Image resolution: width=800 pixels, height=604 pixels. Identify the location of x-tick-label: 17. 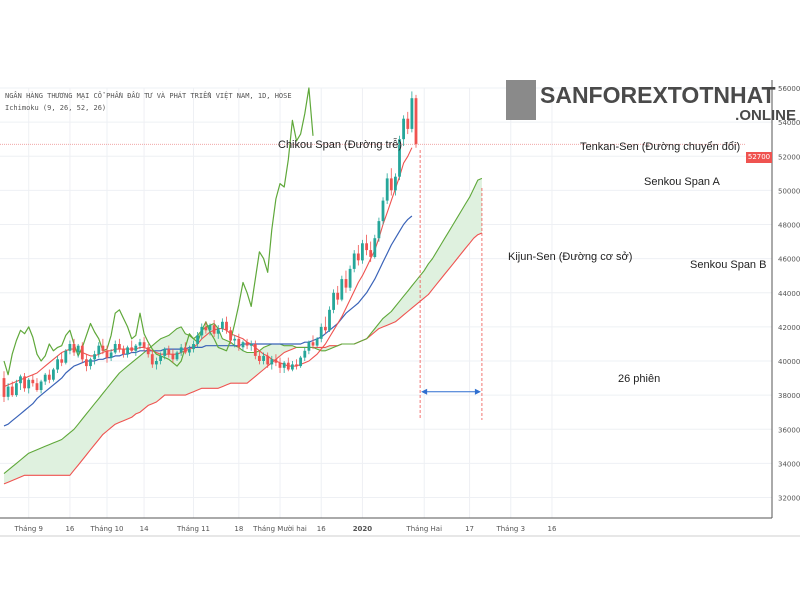
(469, 529).